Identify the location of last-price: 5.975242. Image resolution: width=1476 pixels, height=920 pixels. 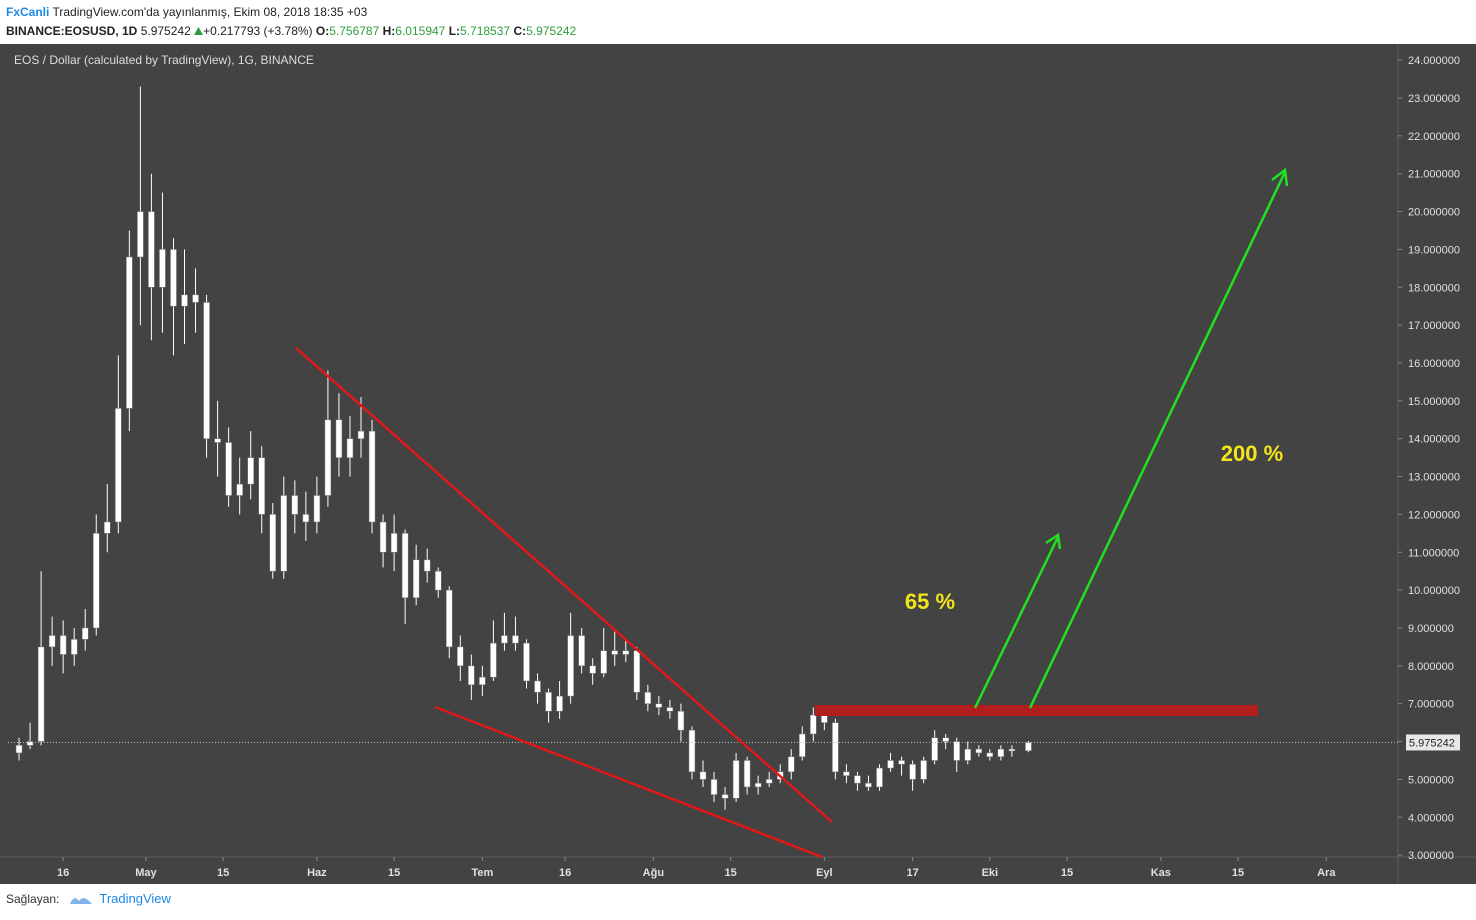
(165, 31).